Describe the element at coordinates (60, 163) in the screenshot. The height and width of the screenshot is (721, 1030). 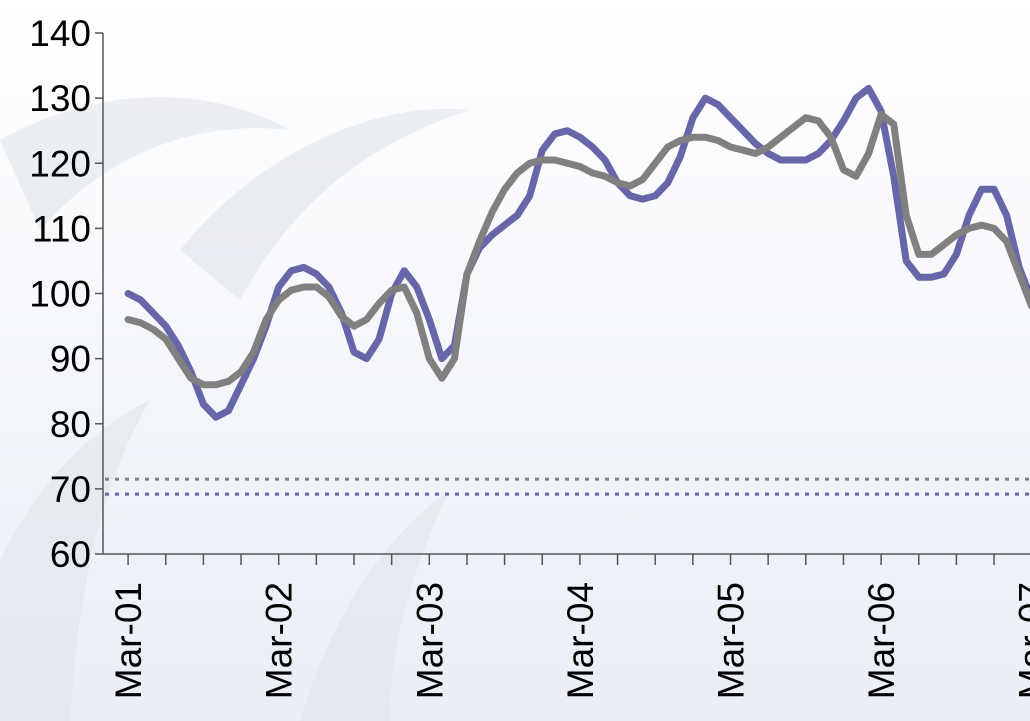
I see `y-tick-label: 120` at that location.